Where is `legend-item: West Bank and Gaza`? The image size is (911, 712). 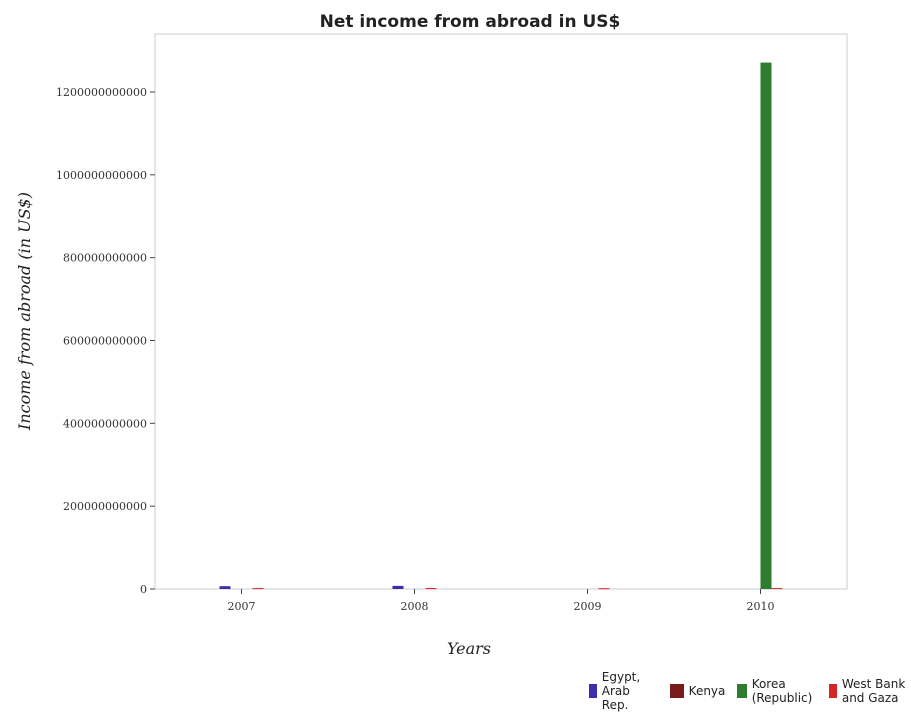
legend-item: West Bank and Gaza is located at coordinates (870, 691).